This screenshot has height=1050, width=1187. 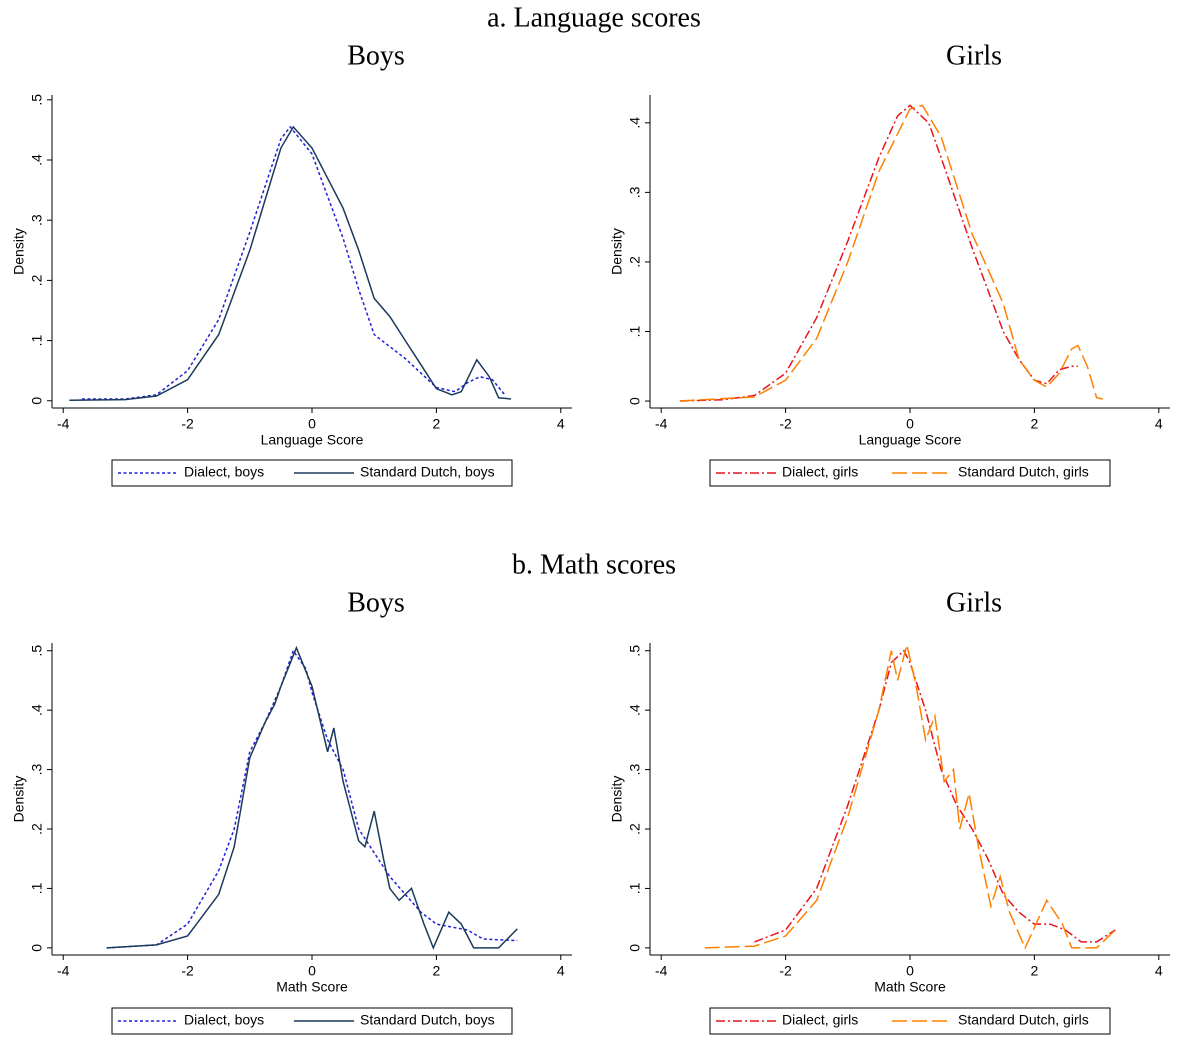 What do you see at coordinates (594, 564) in the screenshot?
I see `section-title: b. Math scores` at bounding box center [594, 564].